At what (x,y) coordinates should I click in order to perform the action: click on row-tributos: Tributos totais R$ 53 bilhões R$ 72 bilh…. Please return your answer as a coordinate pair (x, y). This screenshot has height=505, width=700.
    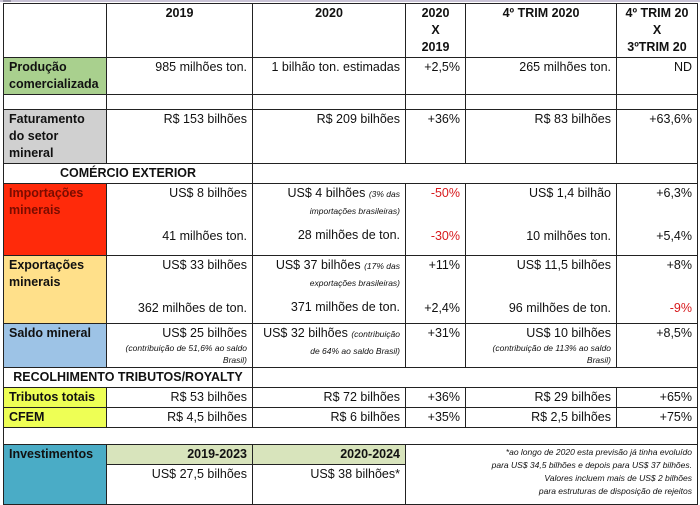
    Looking at the image, I should click on (350, 397).